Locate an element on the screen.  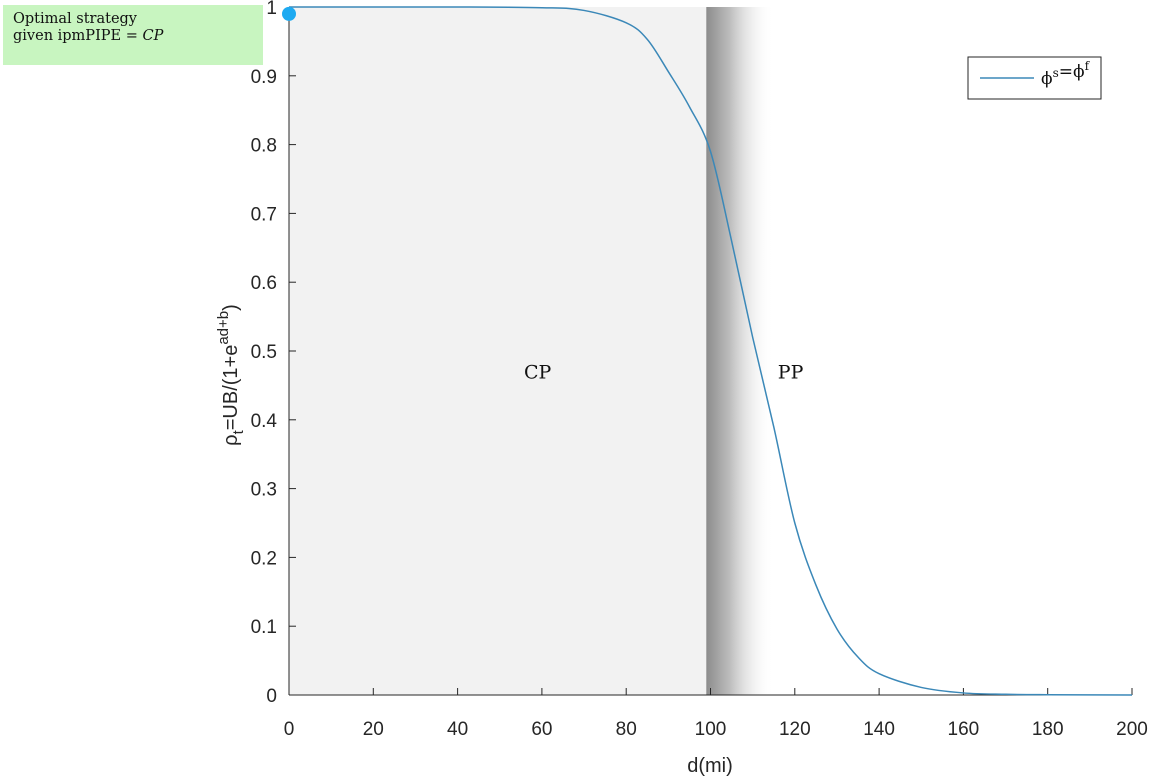
y-tick-label: 0.1 is located at coordinates (264, 627).